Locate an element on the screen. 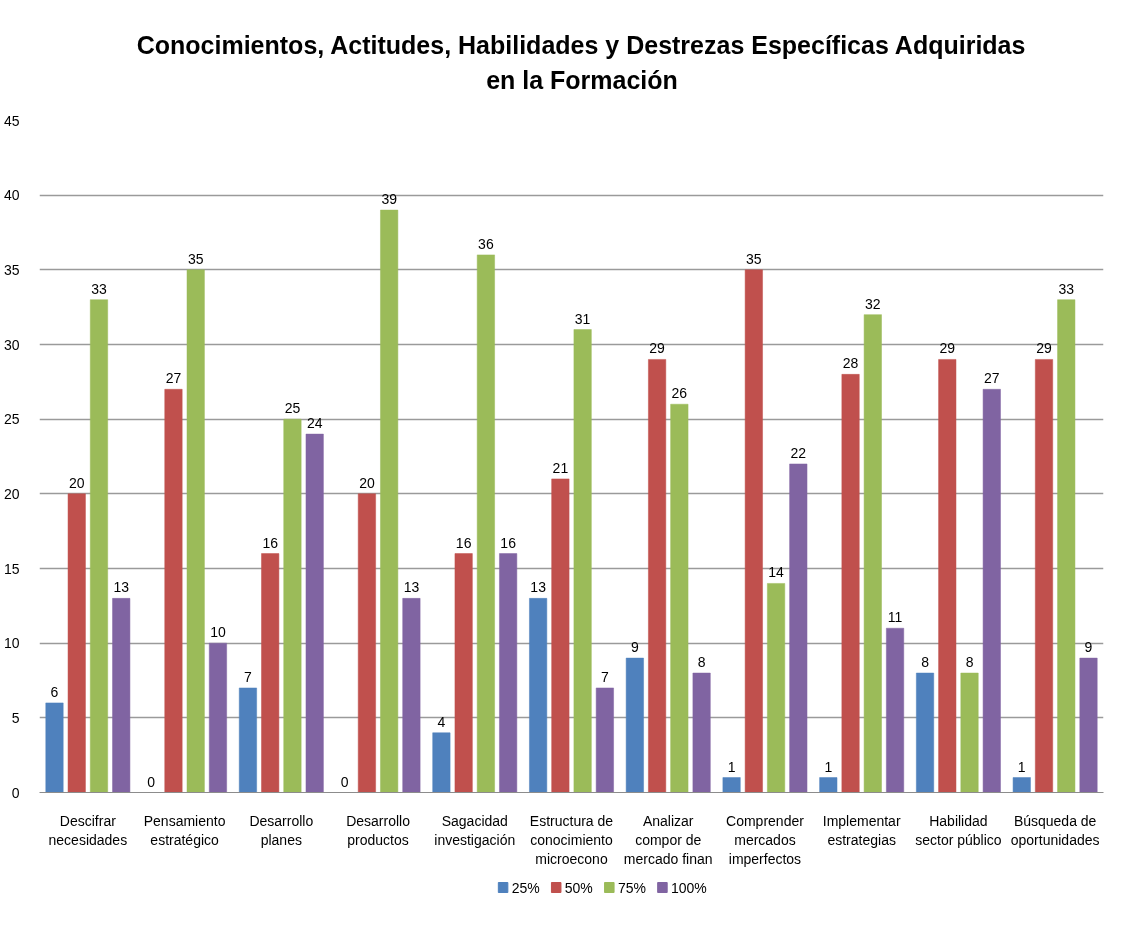 This screenshot has height=935, width=1144. y-tick-label: 20 is located at coordinates (11, 493).